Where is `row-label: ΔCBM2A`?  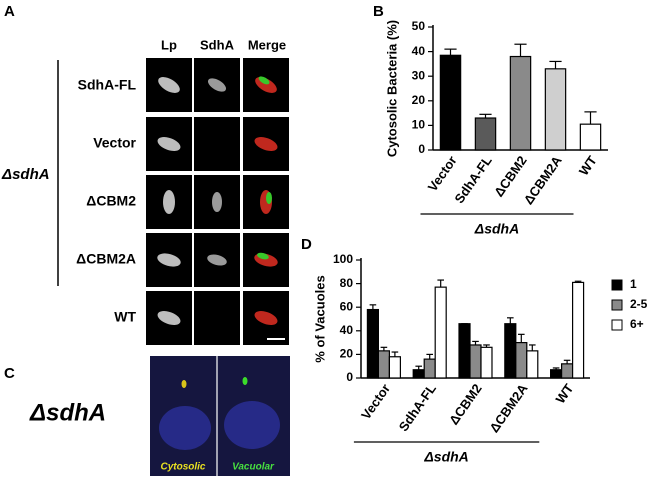
row-label: ΔCBM2A is located at coordinates (106, 259).